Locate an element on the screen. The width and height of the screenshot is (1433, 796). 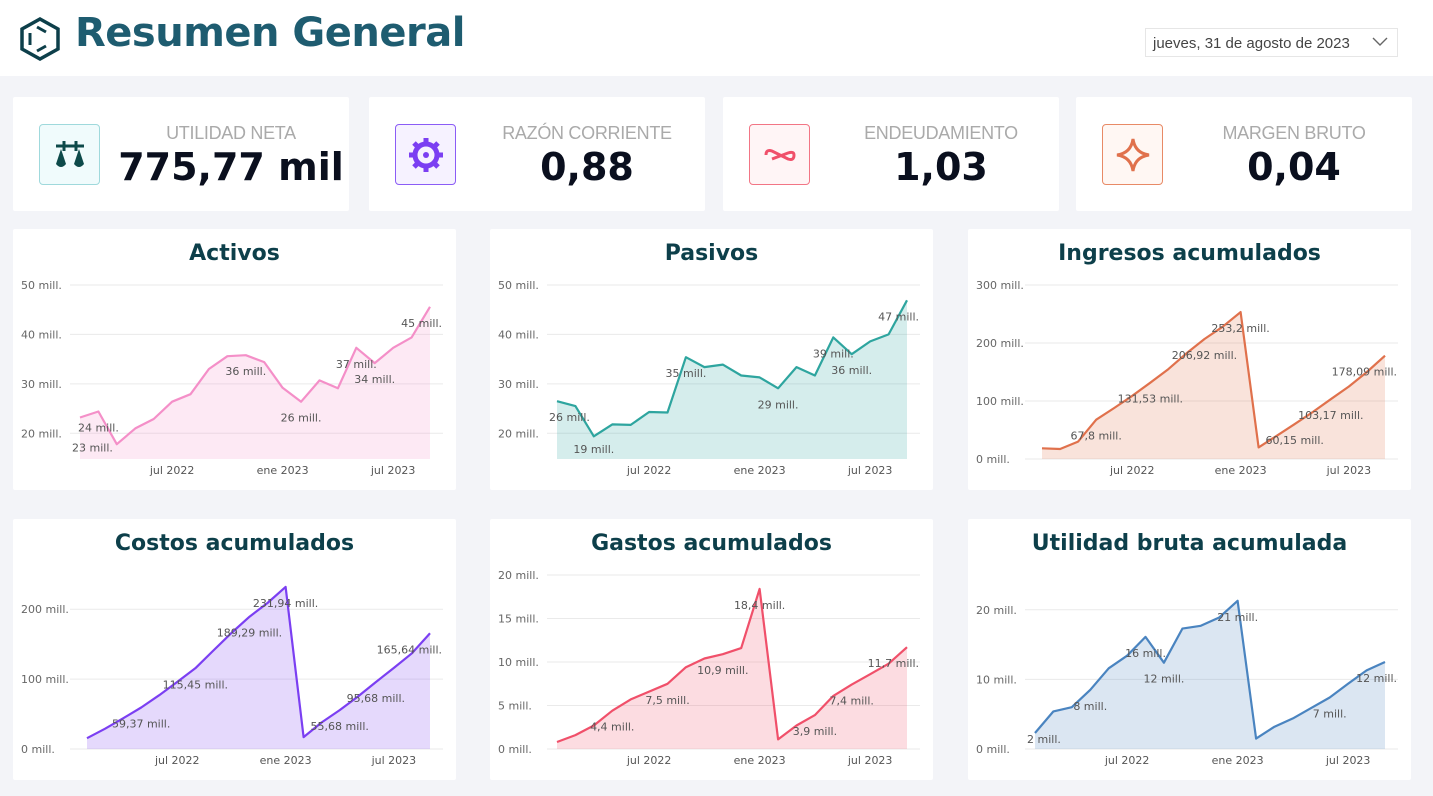
y-tick-label: 200 mill. is located at coordinates (45, 609).